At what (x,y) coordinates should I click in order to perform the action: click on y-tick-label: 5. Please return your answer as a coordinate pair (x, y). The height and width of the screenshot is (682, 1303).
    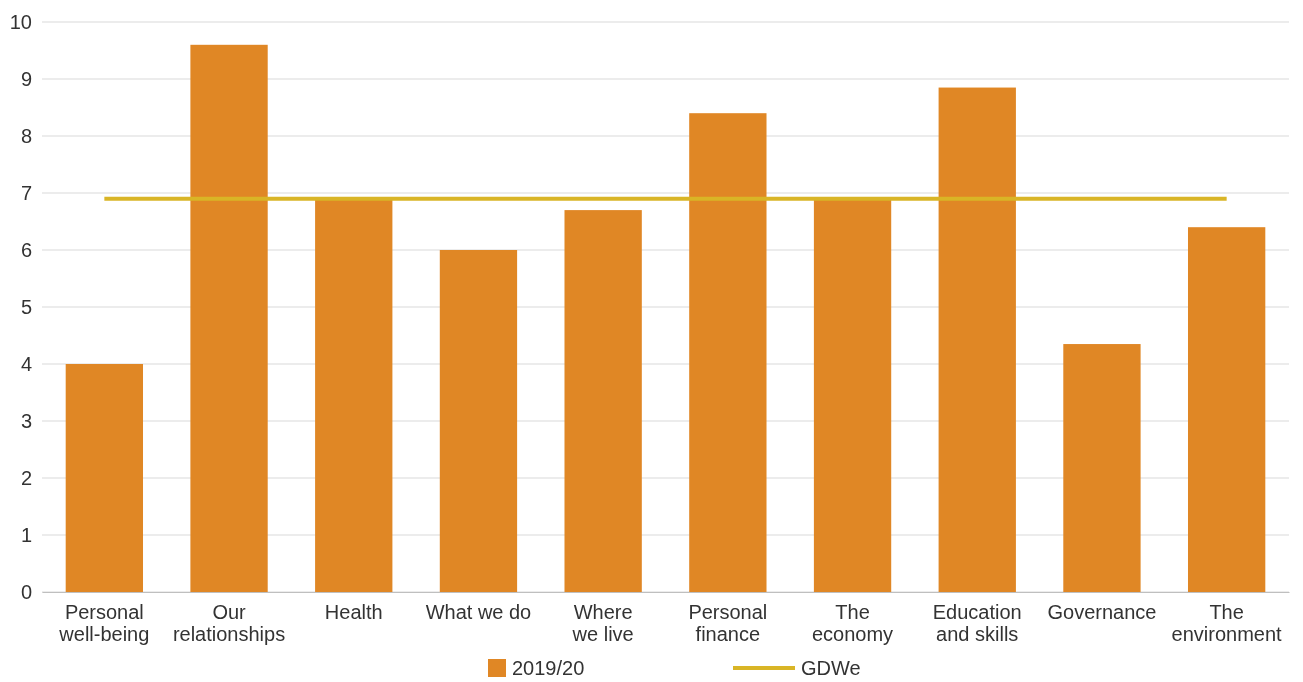
    Looking at the image, I should click on (26, 306).